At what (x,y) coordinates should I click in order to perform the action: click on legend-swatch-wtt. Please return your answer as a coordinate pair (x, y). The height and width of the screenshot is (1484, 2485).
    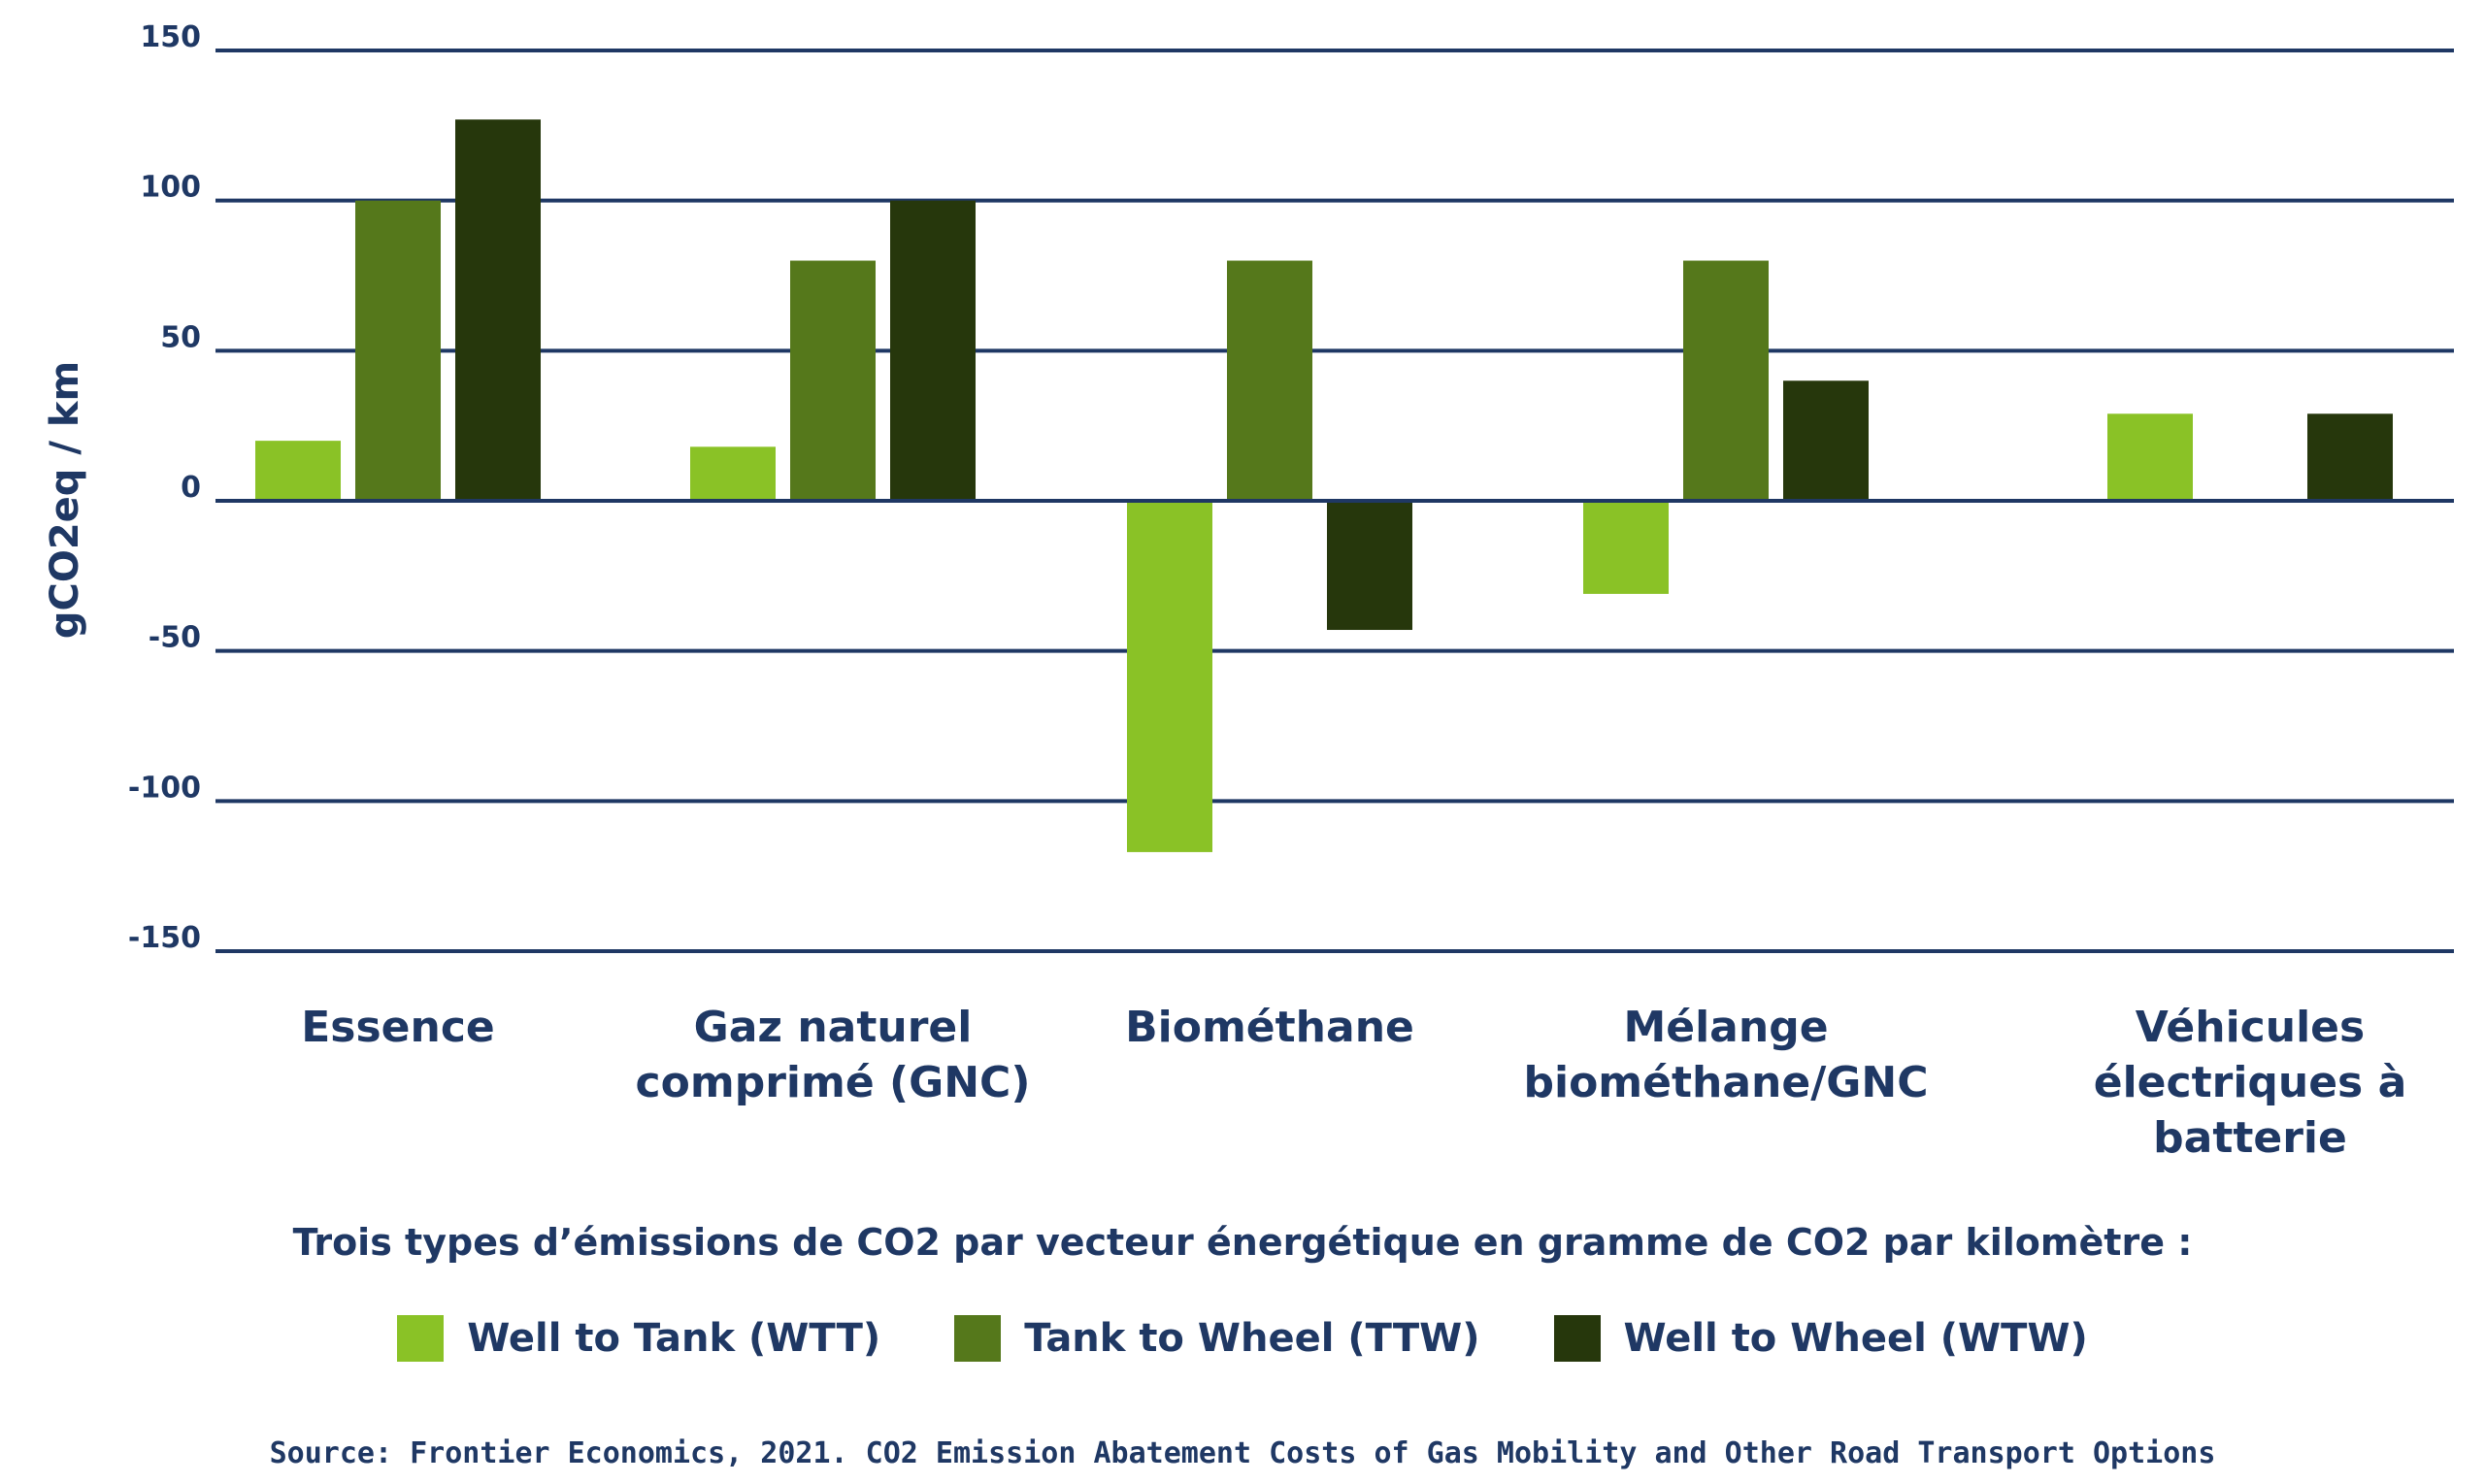
    Looking at the image, I should click on (421, 1338).